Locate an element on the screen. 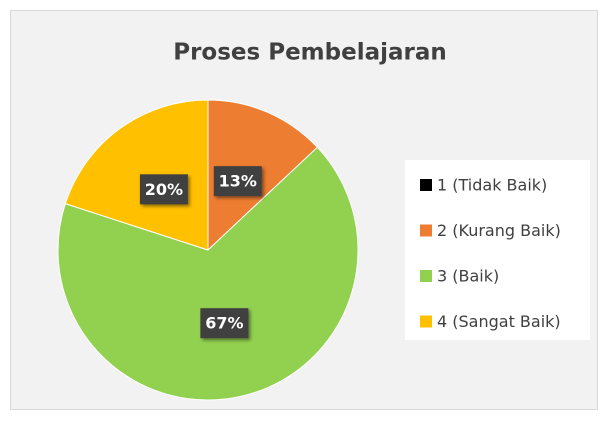 The height and width of the screenshot is (422, 603). data-label: 13% is located at coordinates (237, 181).